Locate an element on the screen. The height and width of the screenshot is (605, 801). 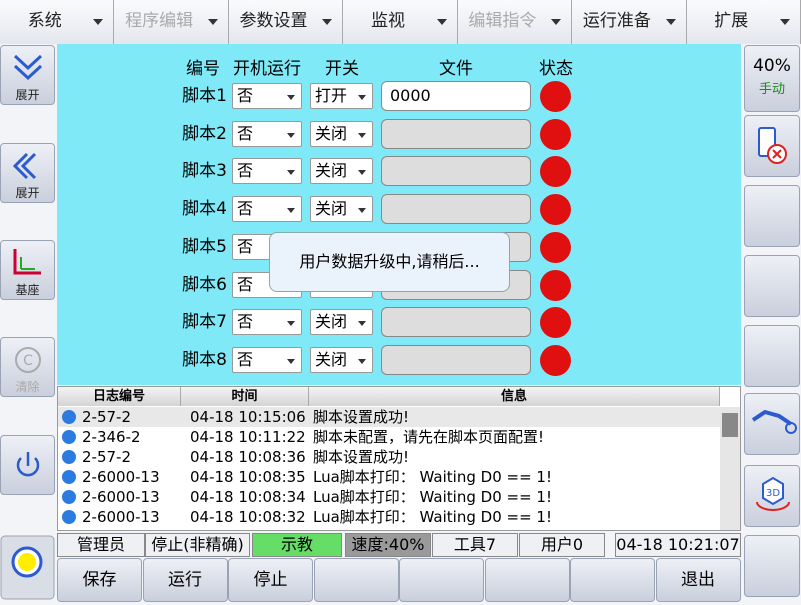
column-header: 开机运行 is located at coordinates (267, 69).